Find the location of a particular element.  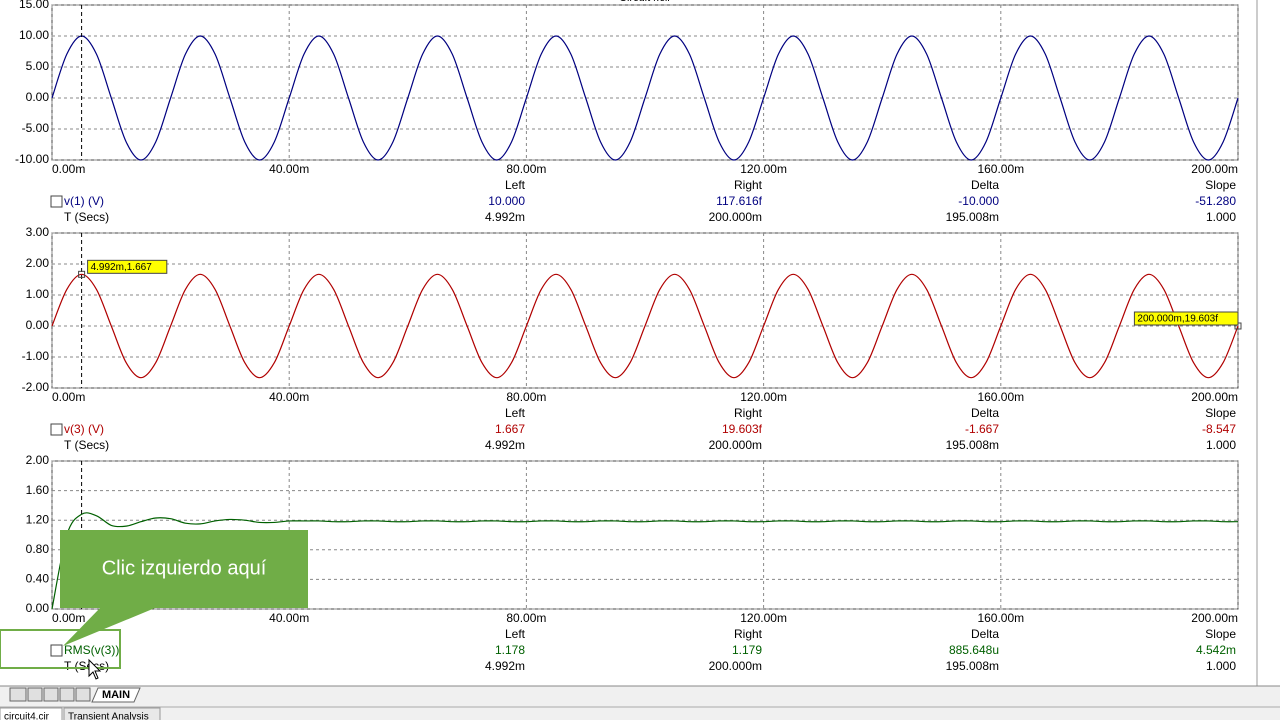

series-label: RMS(v(3)) is located at coordinates (91, 650).